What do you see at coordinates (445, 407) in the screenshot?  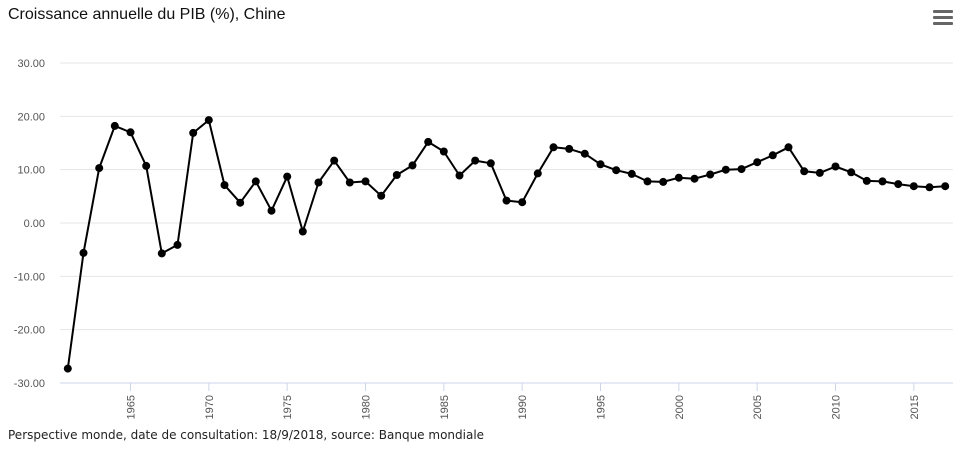 I see `x-tick-label: 1985` at bounding box center [445, 407].